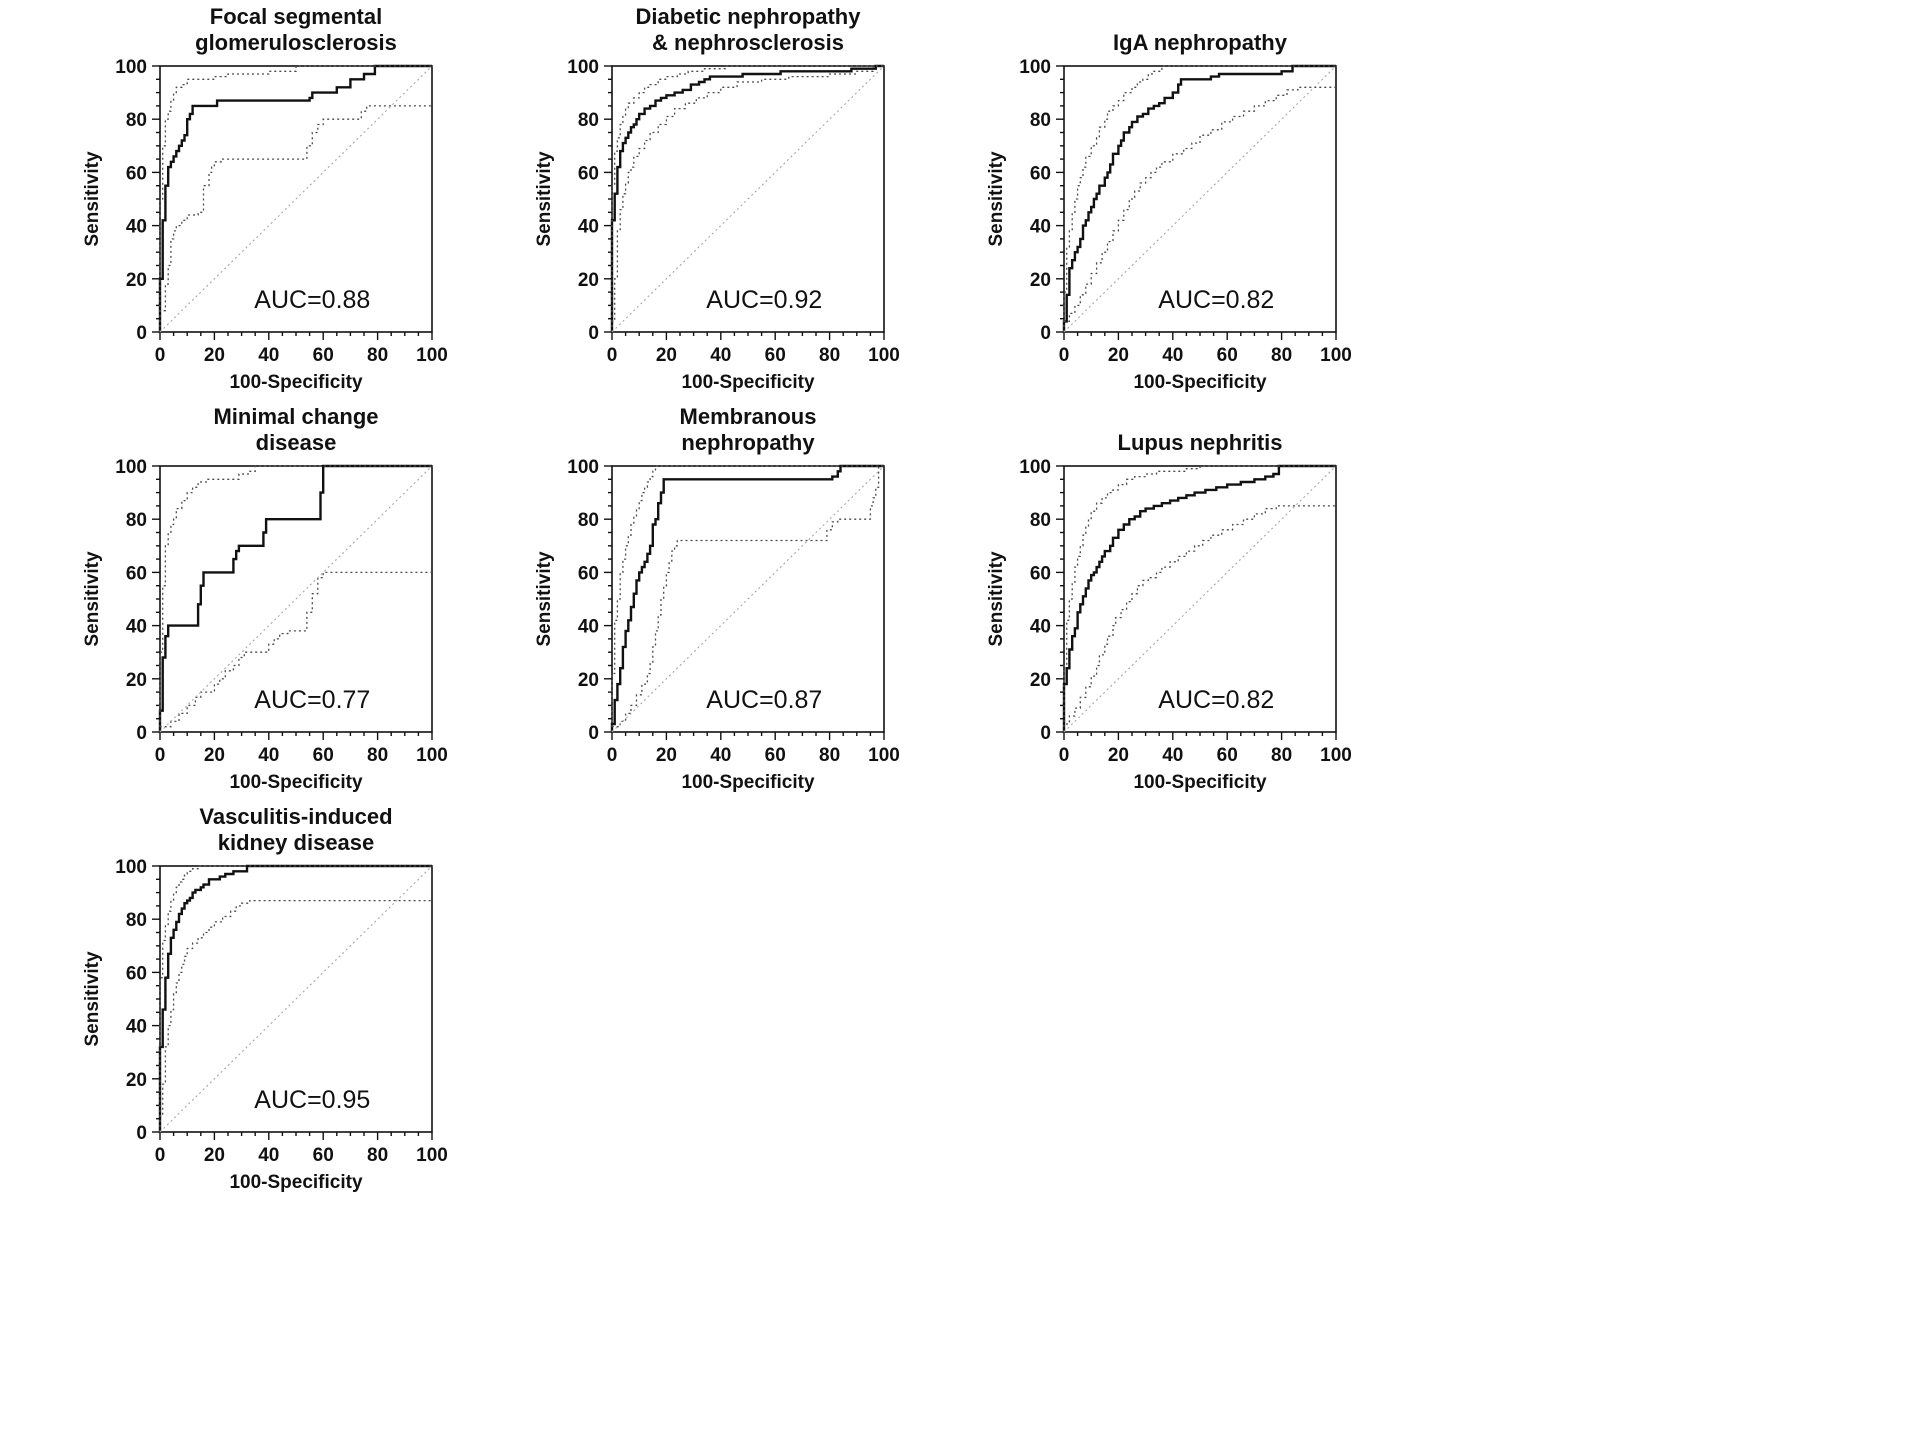  Describe the element at coordinates (295, 817) in the screenshot. I see `chart-title-line: Vasculitis-induced` at that location.